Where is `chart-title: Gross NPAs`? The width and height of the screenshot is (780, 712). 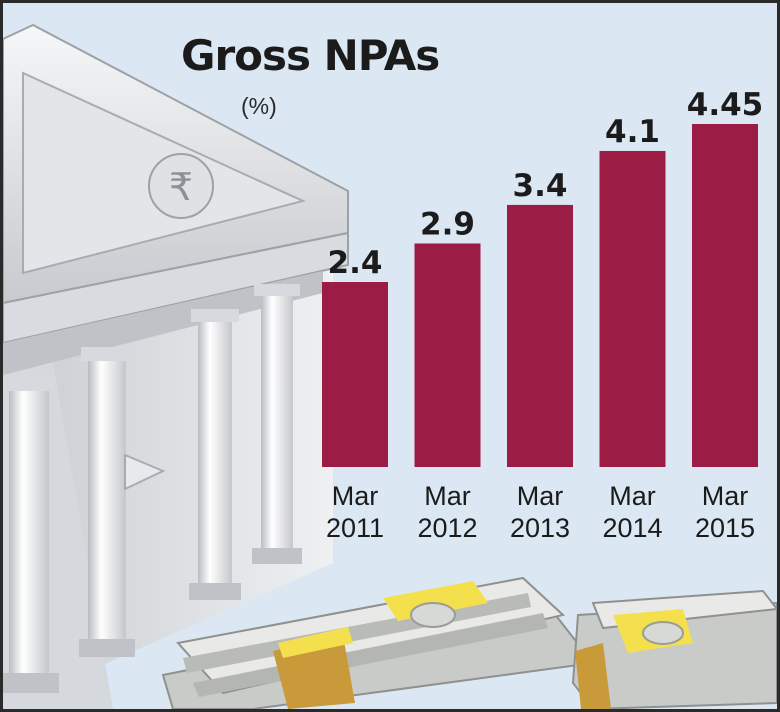 chart-title: Gross NPAs is located at coordinates (310, 55).